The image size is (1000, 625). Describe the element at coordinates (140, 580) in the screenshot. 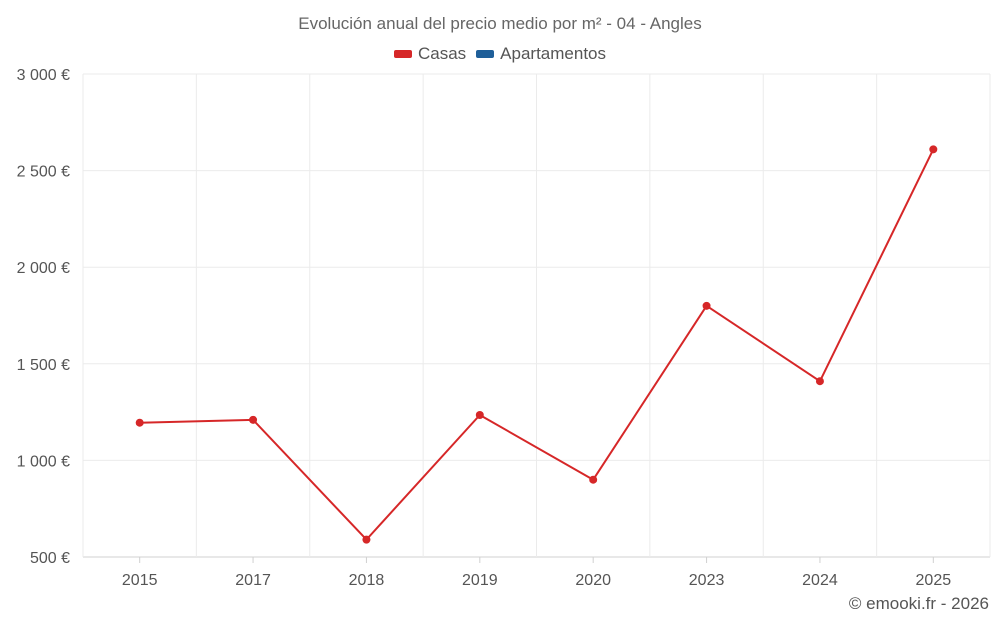

I see `x-tick-label: 2015` at that location.